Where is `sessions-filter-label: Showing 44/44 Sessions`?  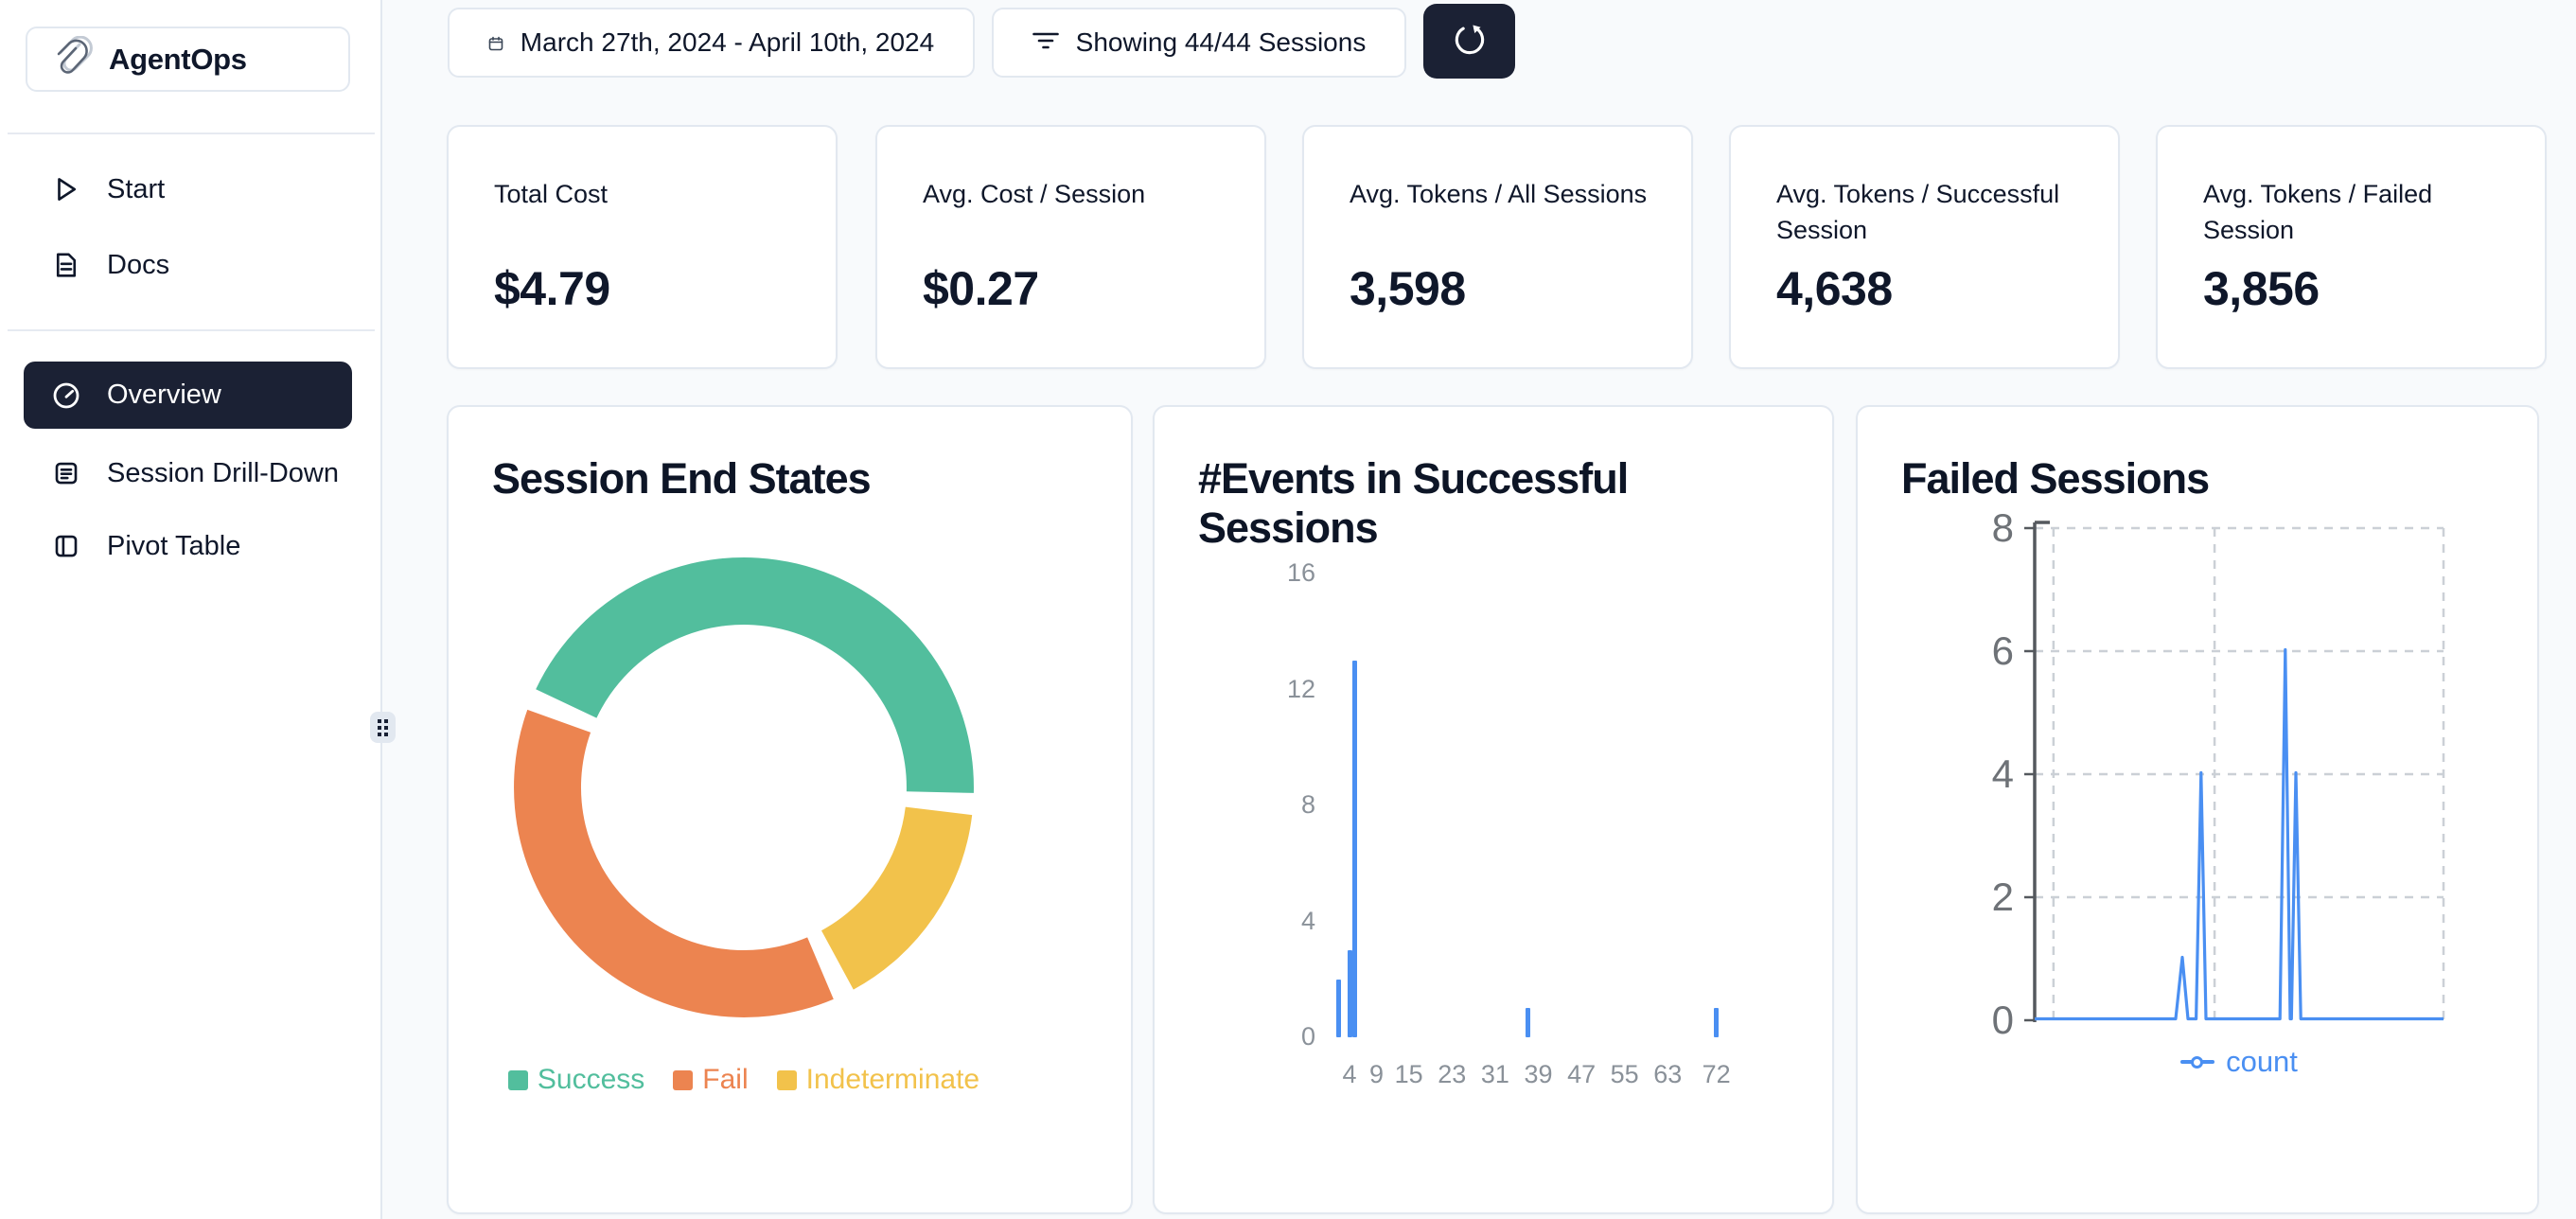
sessions-filter-label: Showing 44/44 Sessions is located at coordinates (1221, 42).